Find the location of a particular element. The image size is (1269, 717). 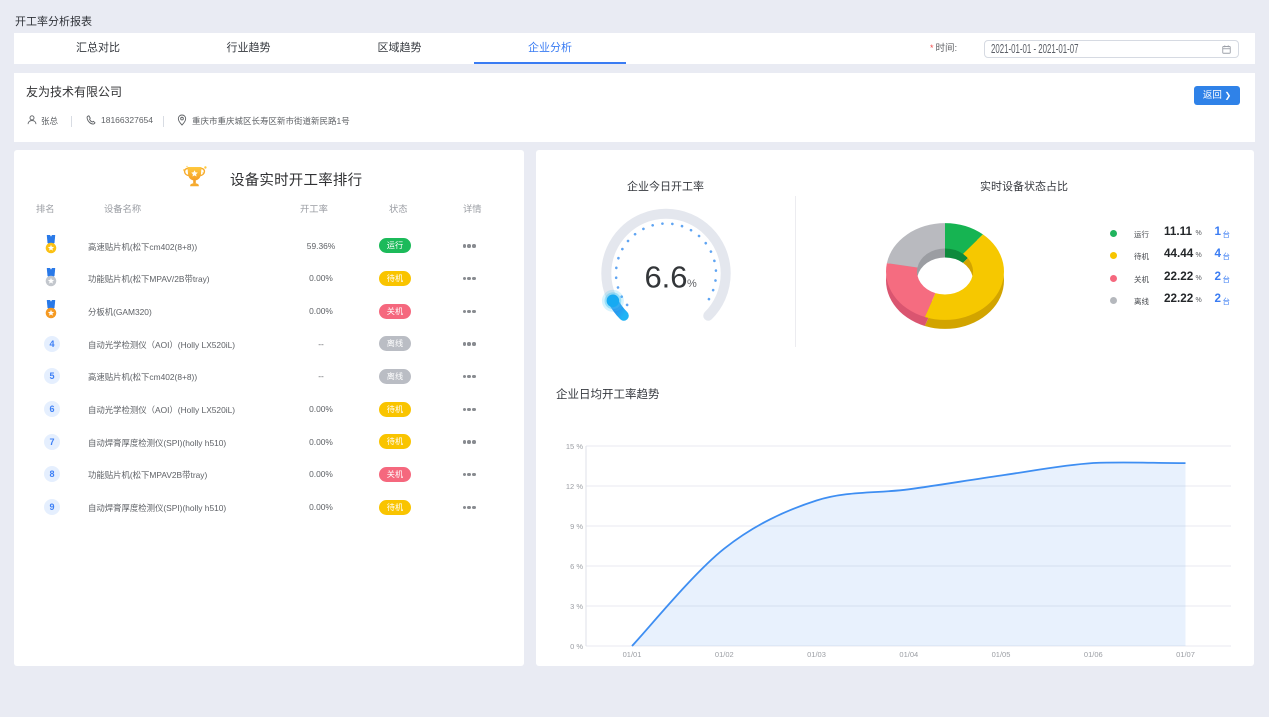

svg-text: 0 % is located at coordinates (576, 646).